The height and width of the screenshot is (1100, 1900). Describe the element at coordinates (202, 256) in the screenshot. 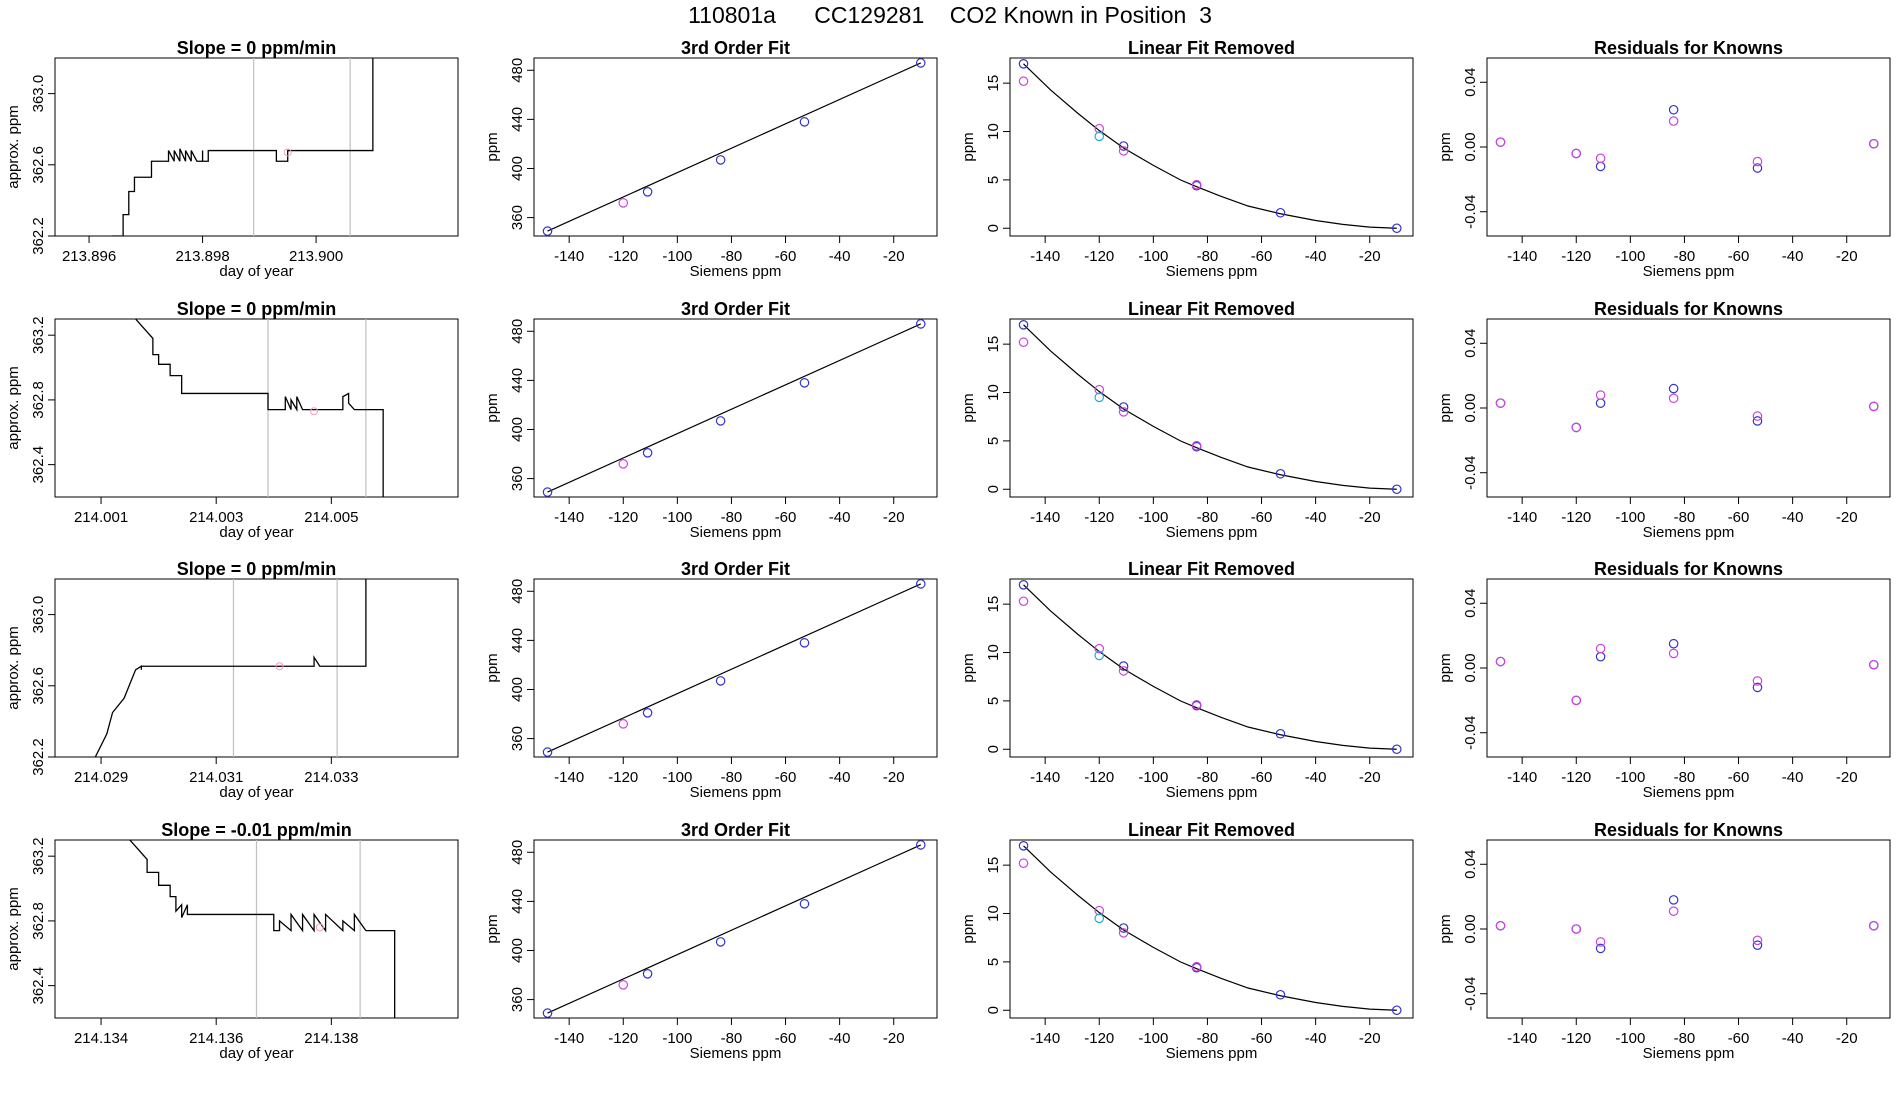

I see `x-tick-label: 213.898` at that location.